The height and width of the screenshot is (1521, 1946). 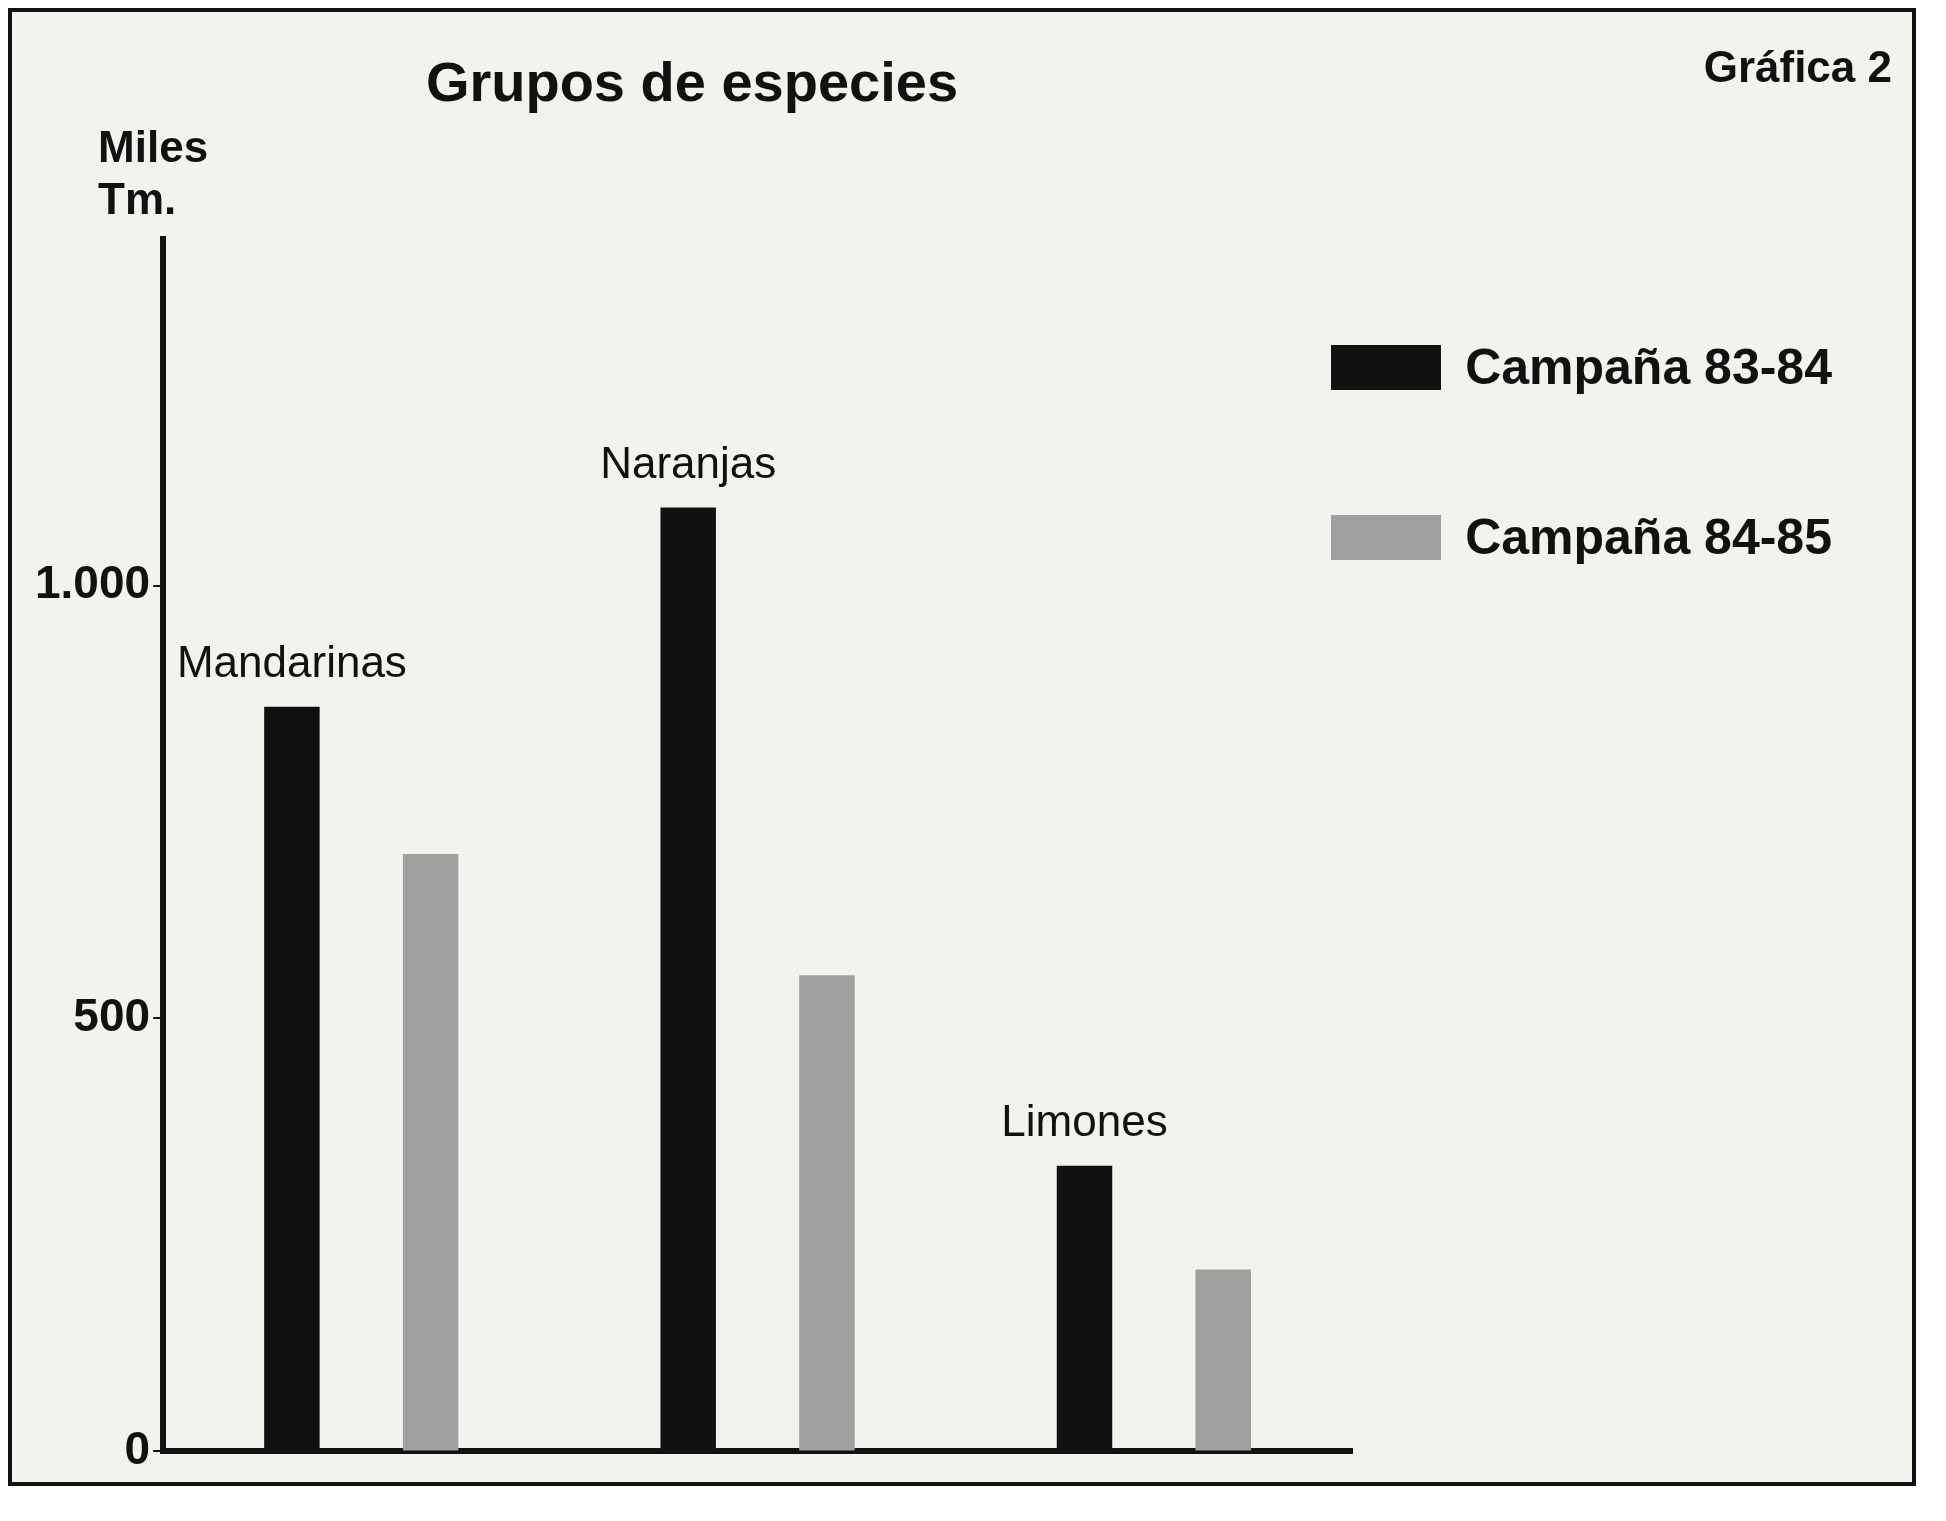 What do you see at coordinates (153, 173) in the screenshot?
I see `y-axis-title: Miles Tm.` at bounding box center [153, 173].